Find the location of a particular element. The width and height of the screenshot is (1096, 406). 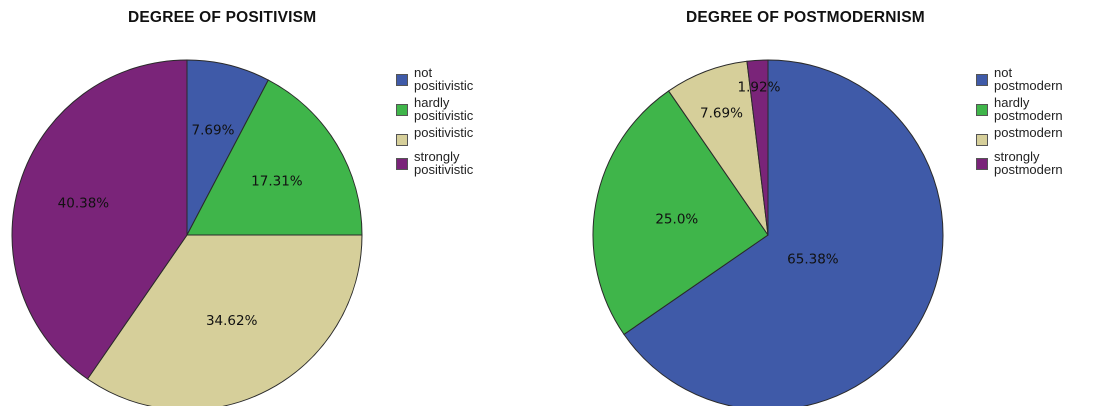

legend-item: hardly postmodern is located at coordinates (1036, 109).